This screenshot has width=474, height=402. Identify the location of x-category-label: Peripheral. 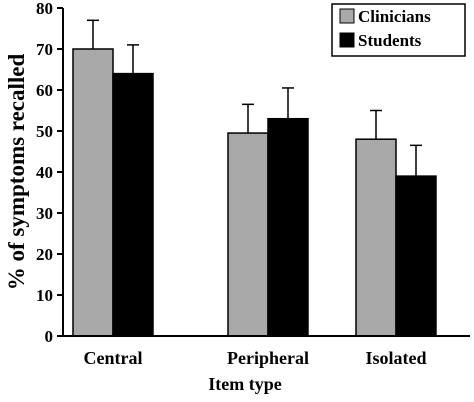
(268, 358).